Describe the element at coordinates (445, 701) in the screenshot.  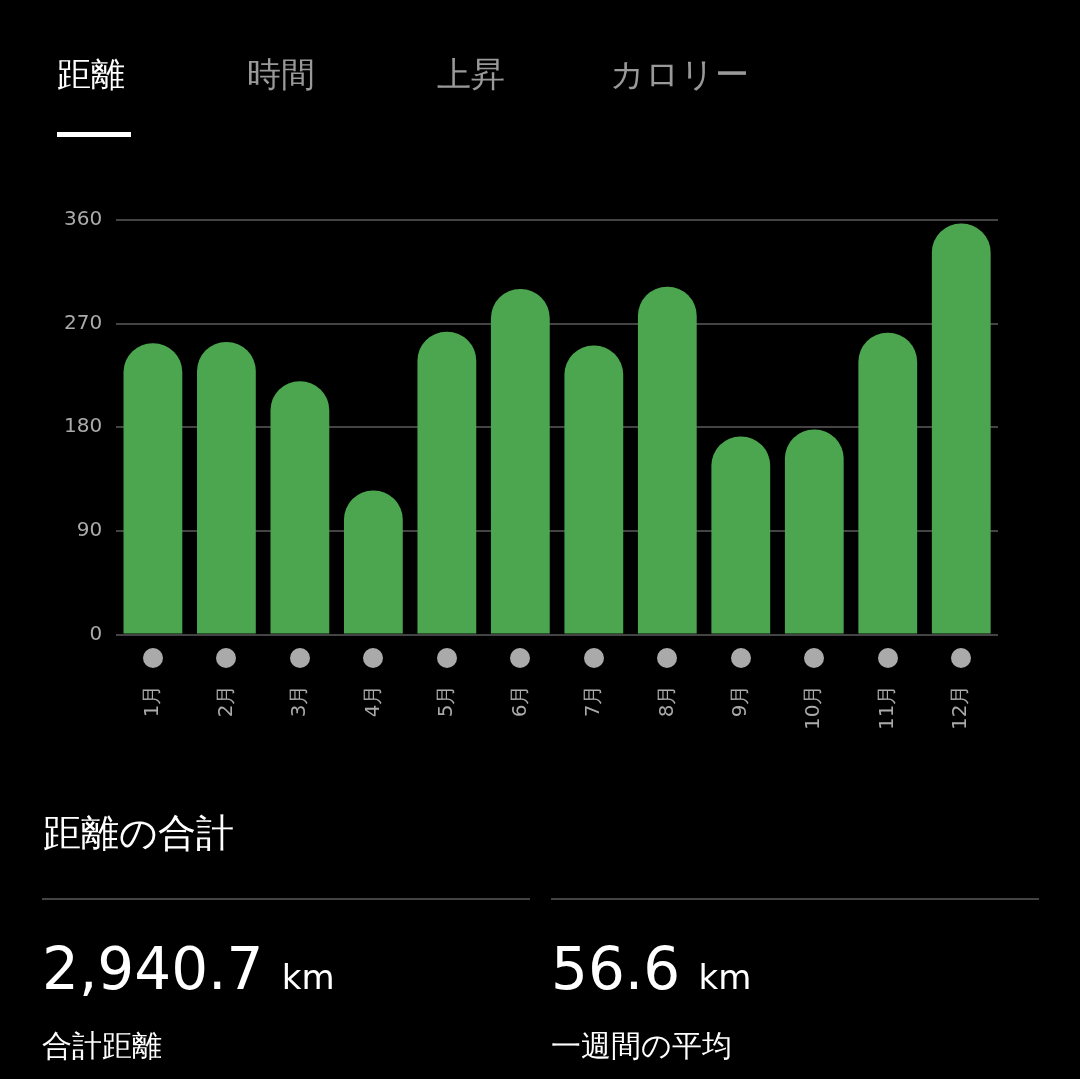
I see `x-tick-label: 5月` at that location.